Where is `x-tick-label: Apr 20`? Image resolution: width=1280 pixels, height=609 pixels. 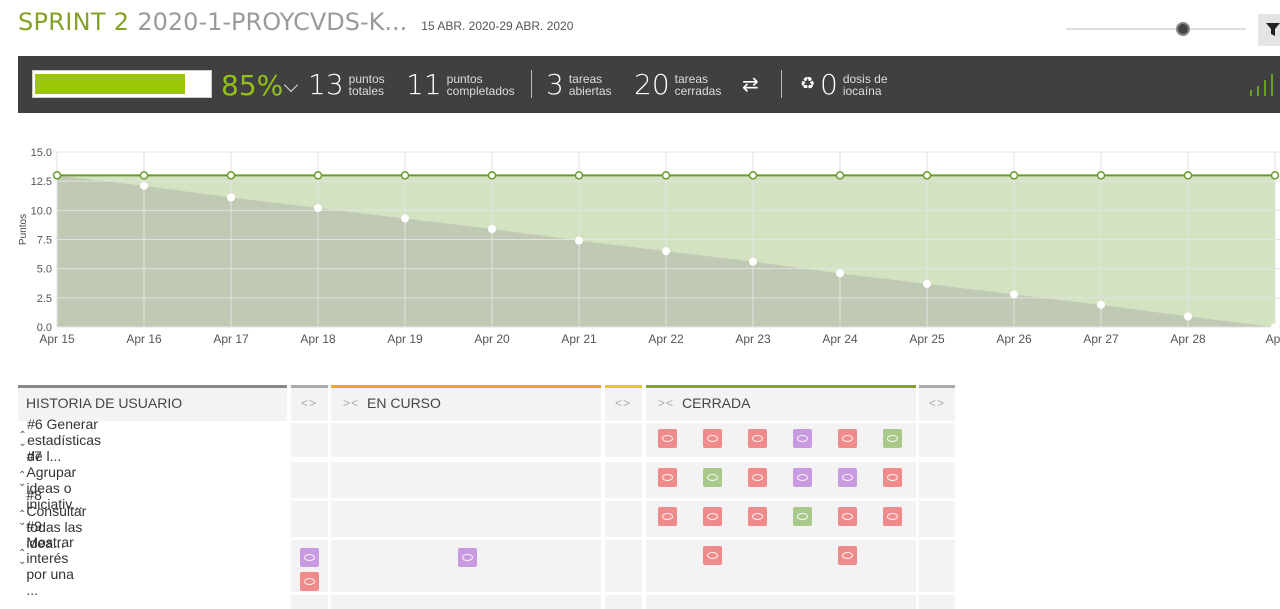 x-tick-label: Apr 20 is located at coordinates (492, 339).